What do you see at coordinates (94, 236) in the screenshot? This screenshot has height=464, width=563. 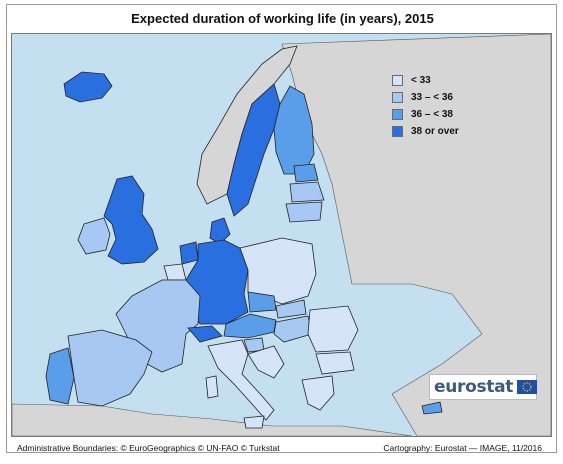 I see `country-ireland` at bounding box center [94, 236].